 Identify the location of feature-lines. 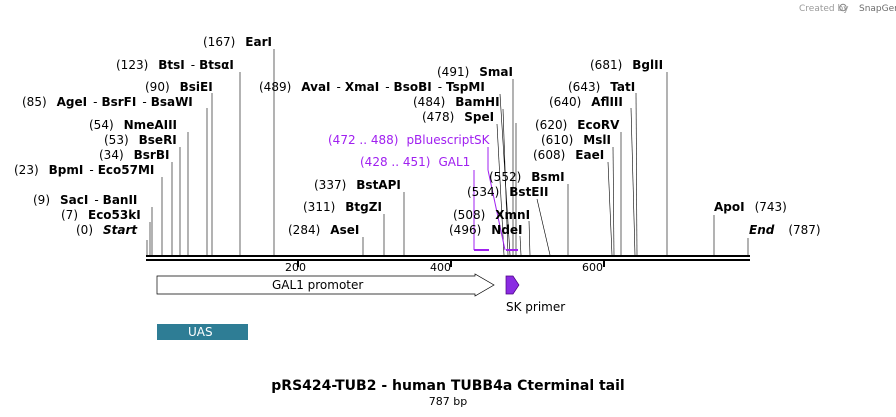
(495, 199).